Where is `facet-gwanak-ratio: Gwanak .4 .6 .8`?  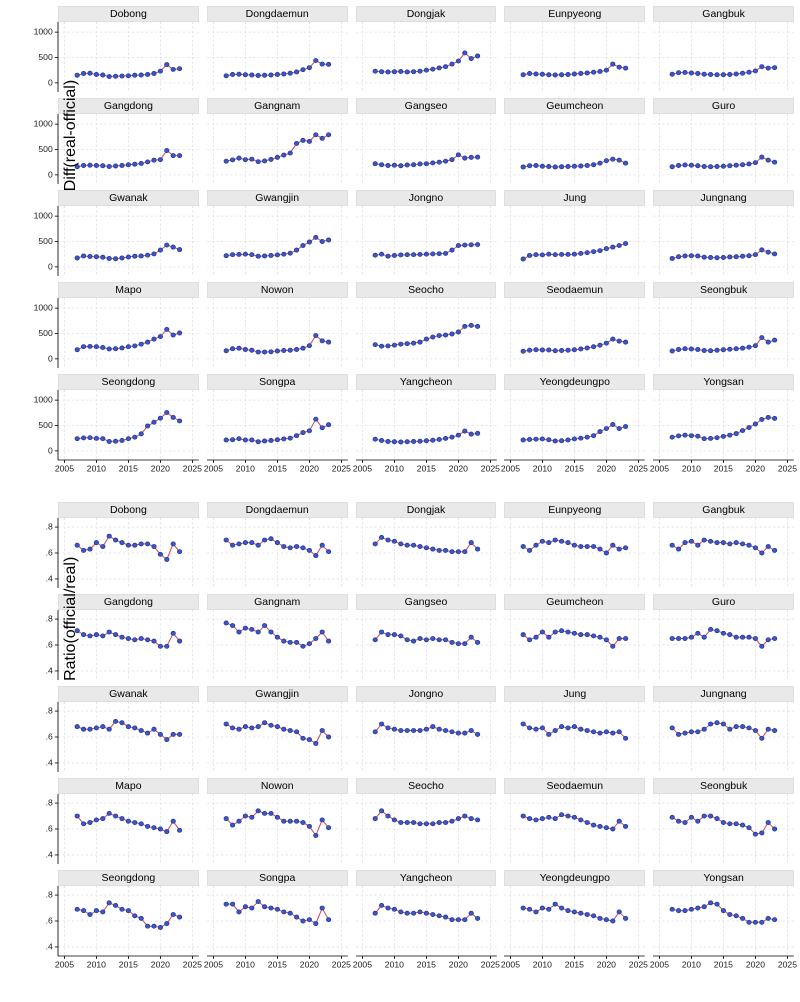 facet-gwanak-ratio: Gwanak .4 .6 .8 is located at coordinates (122, 729).